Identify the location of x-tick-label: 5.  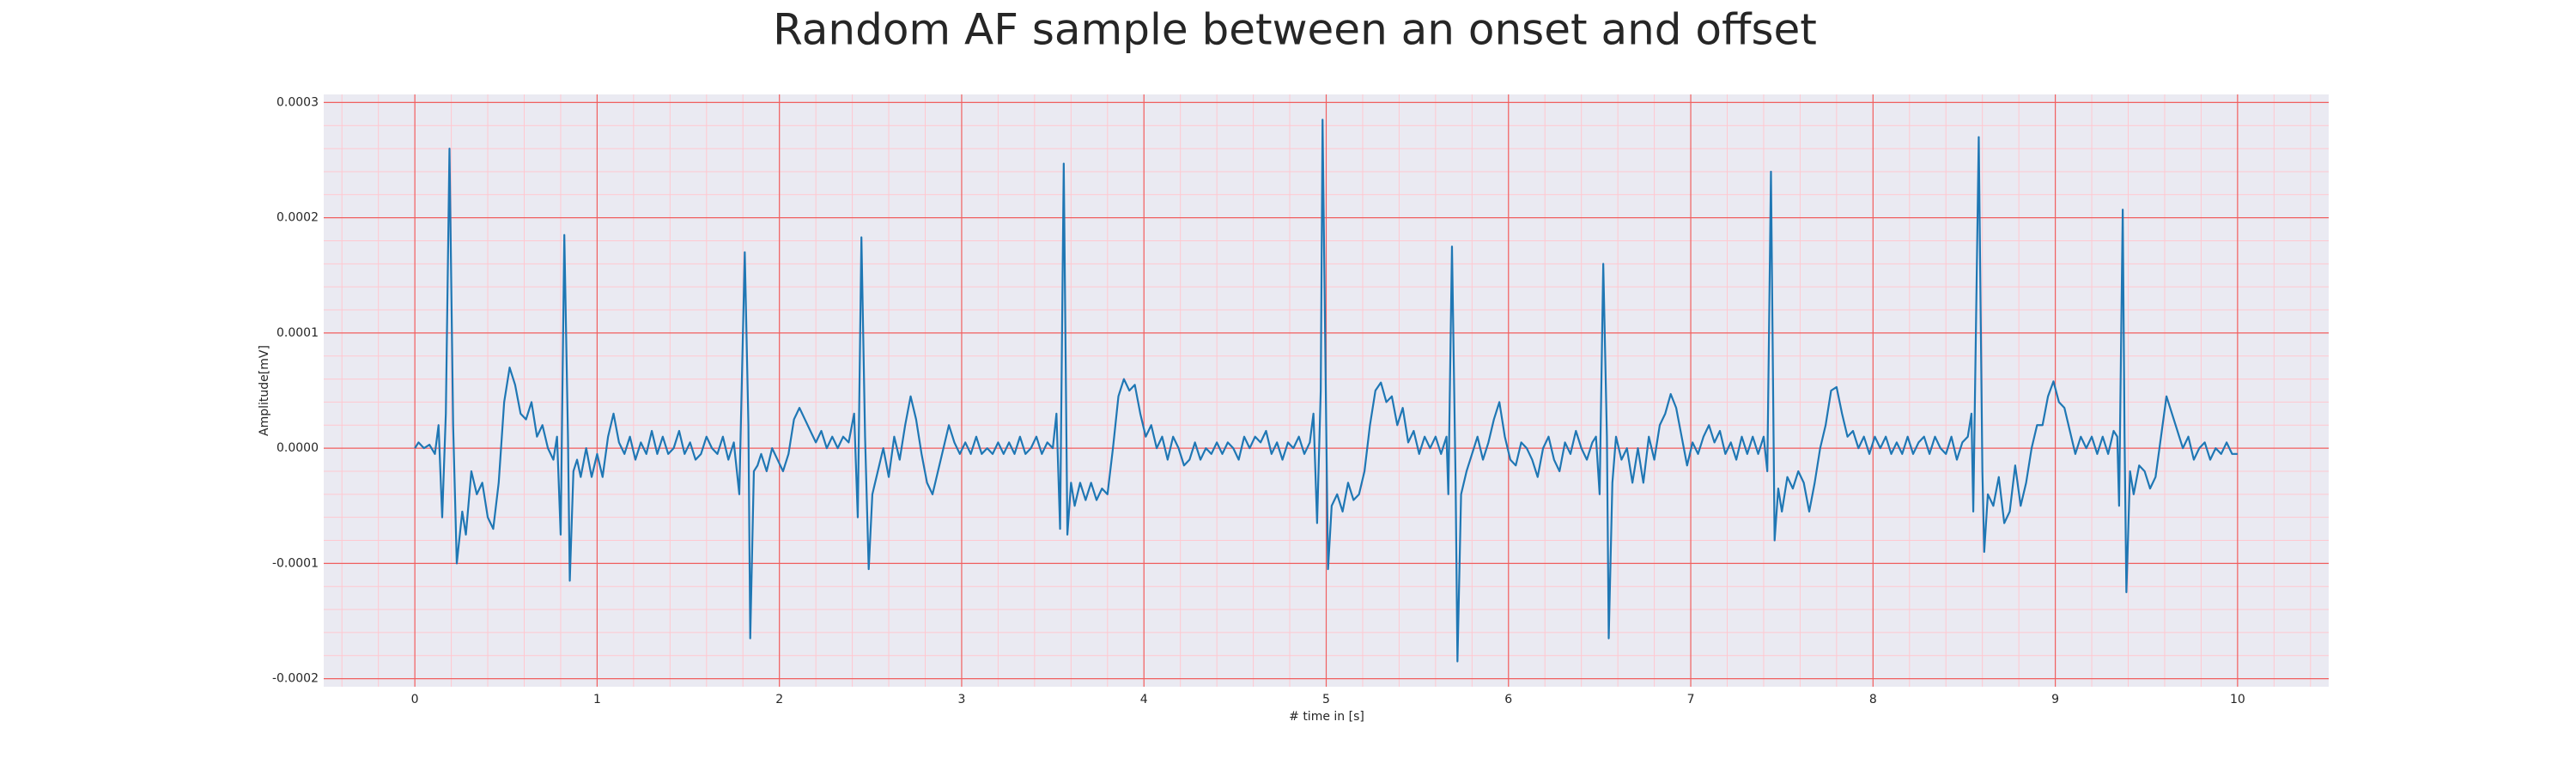
(1326, 699).